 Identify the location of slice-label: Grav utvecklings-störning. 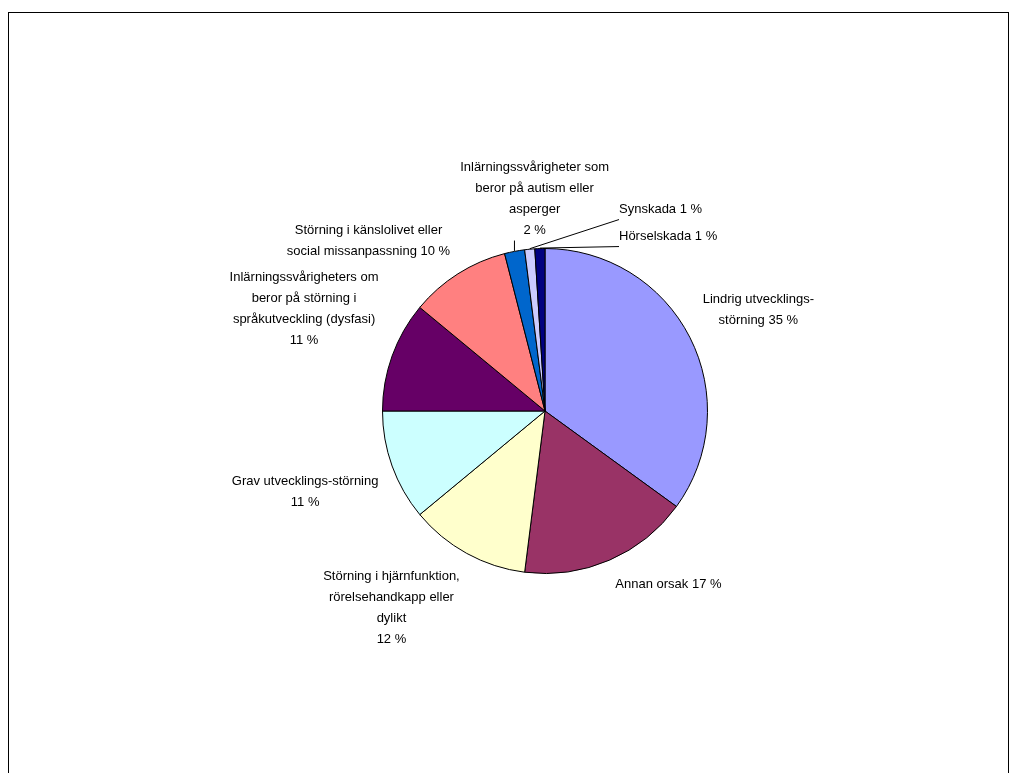
(305, 481).